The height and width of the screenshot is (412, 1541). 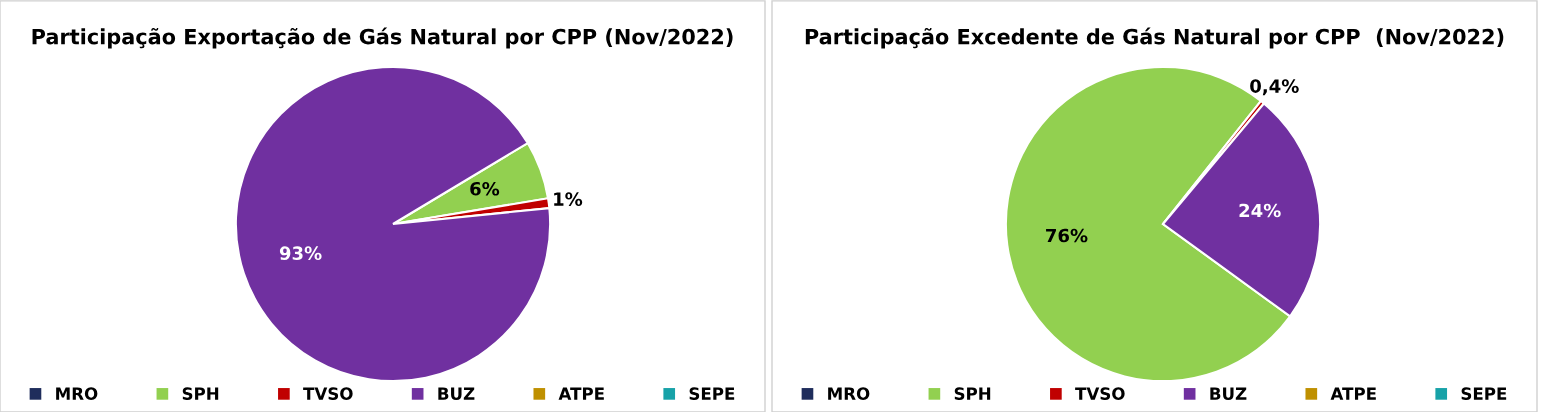 What do you see at coordinates (1154, 38) in the screenshot?
I see `chart-title: Participação Excedente de Gás Natural por CPP (Nov/2022)` at bounding box center [1154, 38].